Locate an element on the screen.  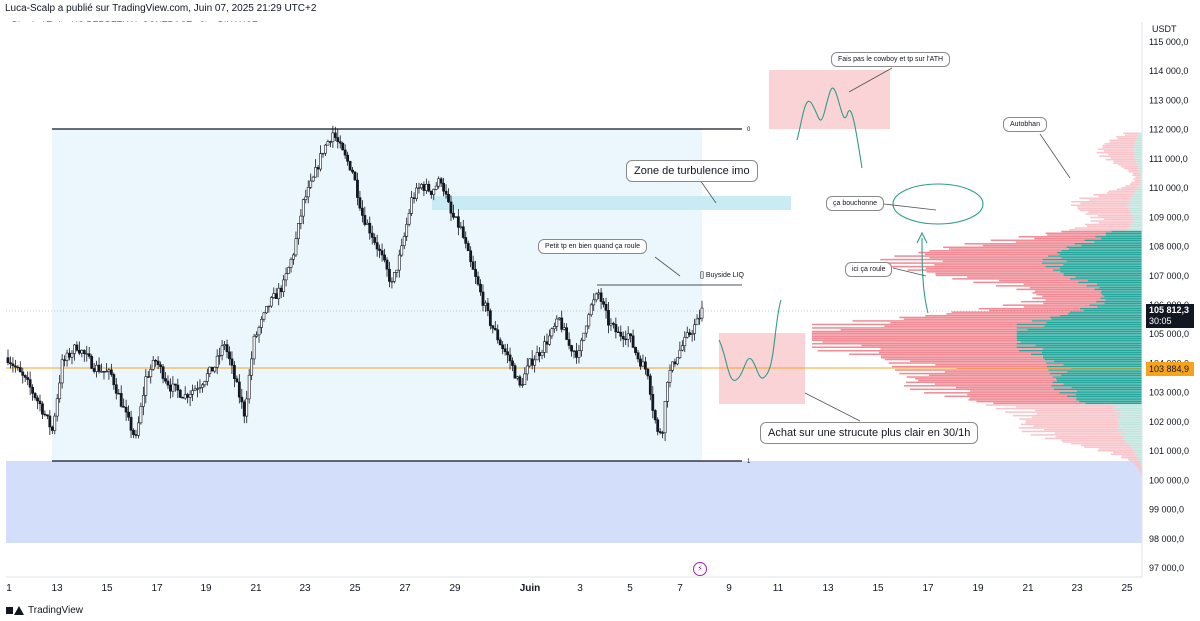
callout-autobhan: Autobhan is located at coordinates (1025, 124).